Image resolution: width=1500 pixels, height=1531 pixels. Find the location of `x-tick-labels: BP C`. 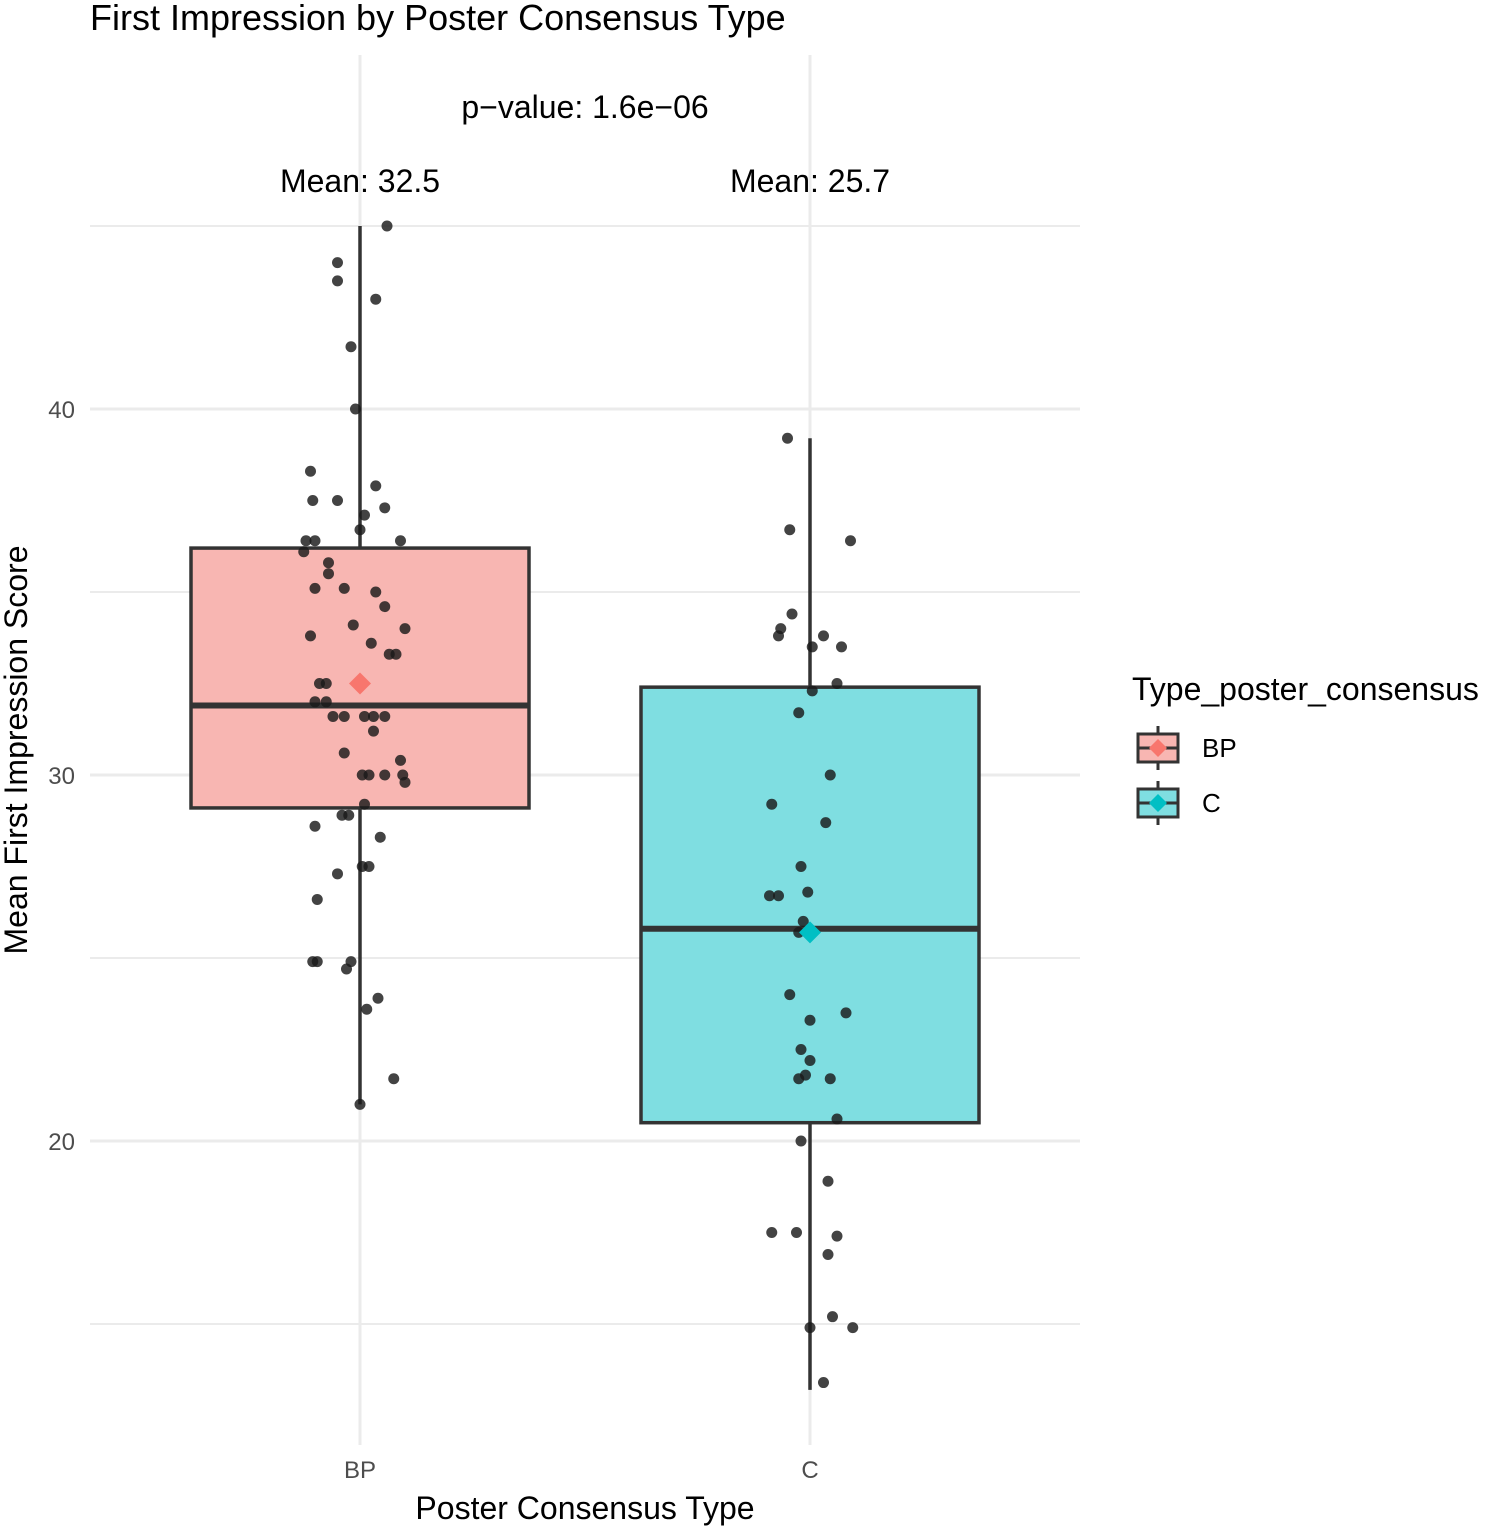

x-tick-labels: BP C is located at coordinates (581, 1470).